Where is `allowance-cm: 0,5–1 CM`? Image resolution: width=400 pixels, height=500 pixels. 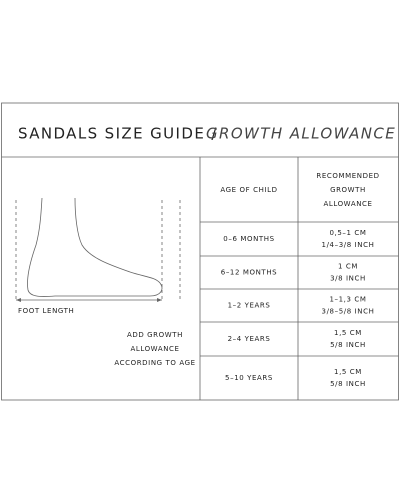
allowance-cm: 0,5–1 CM is located at coordinates (347, 233).